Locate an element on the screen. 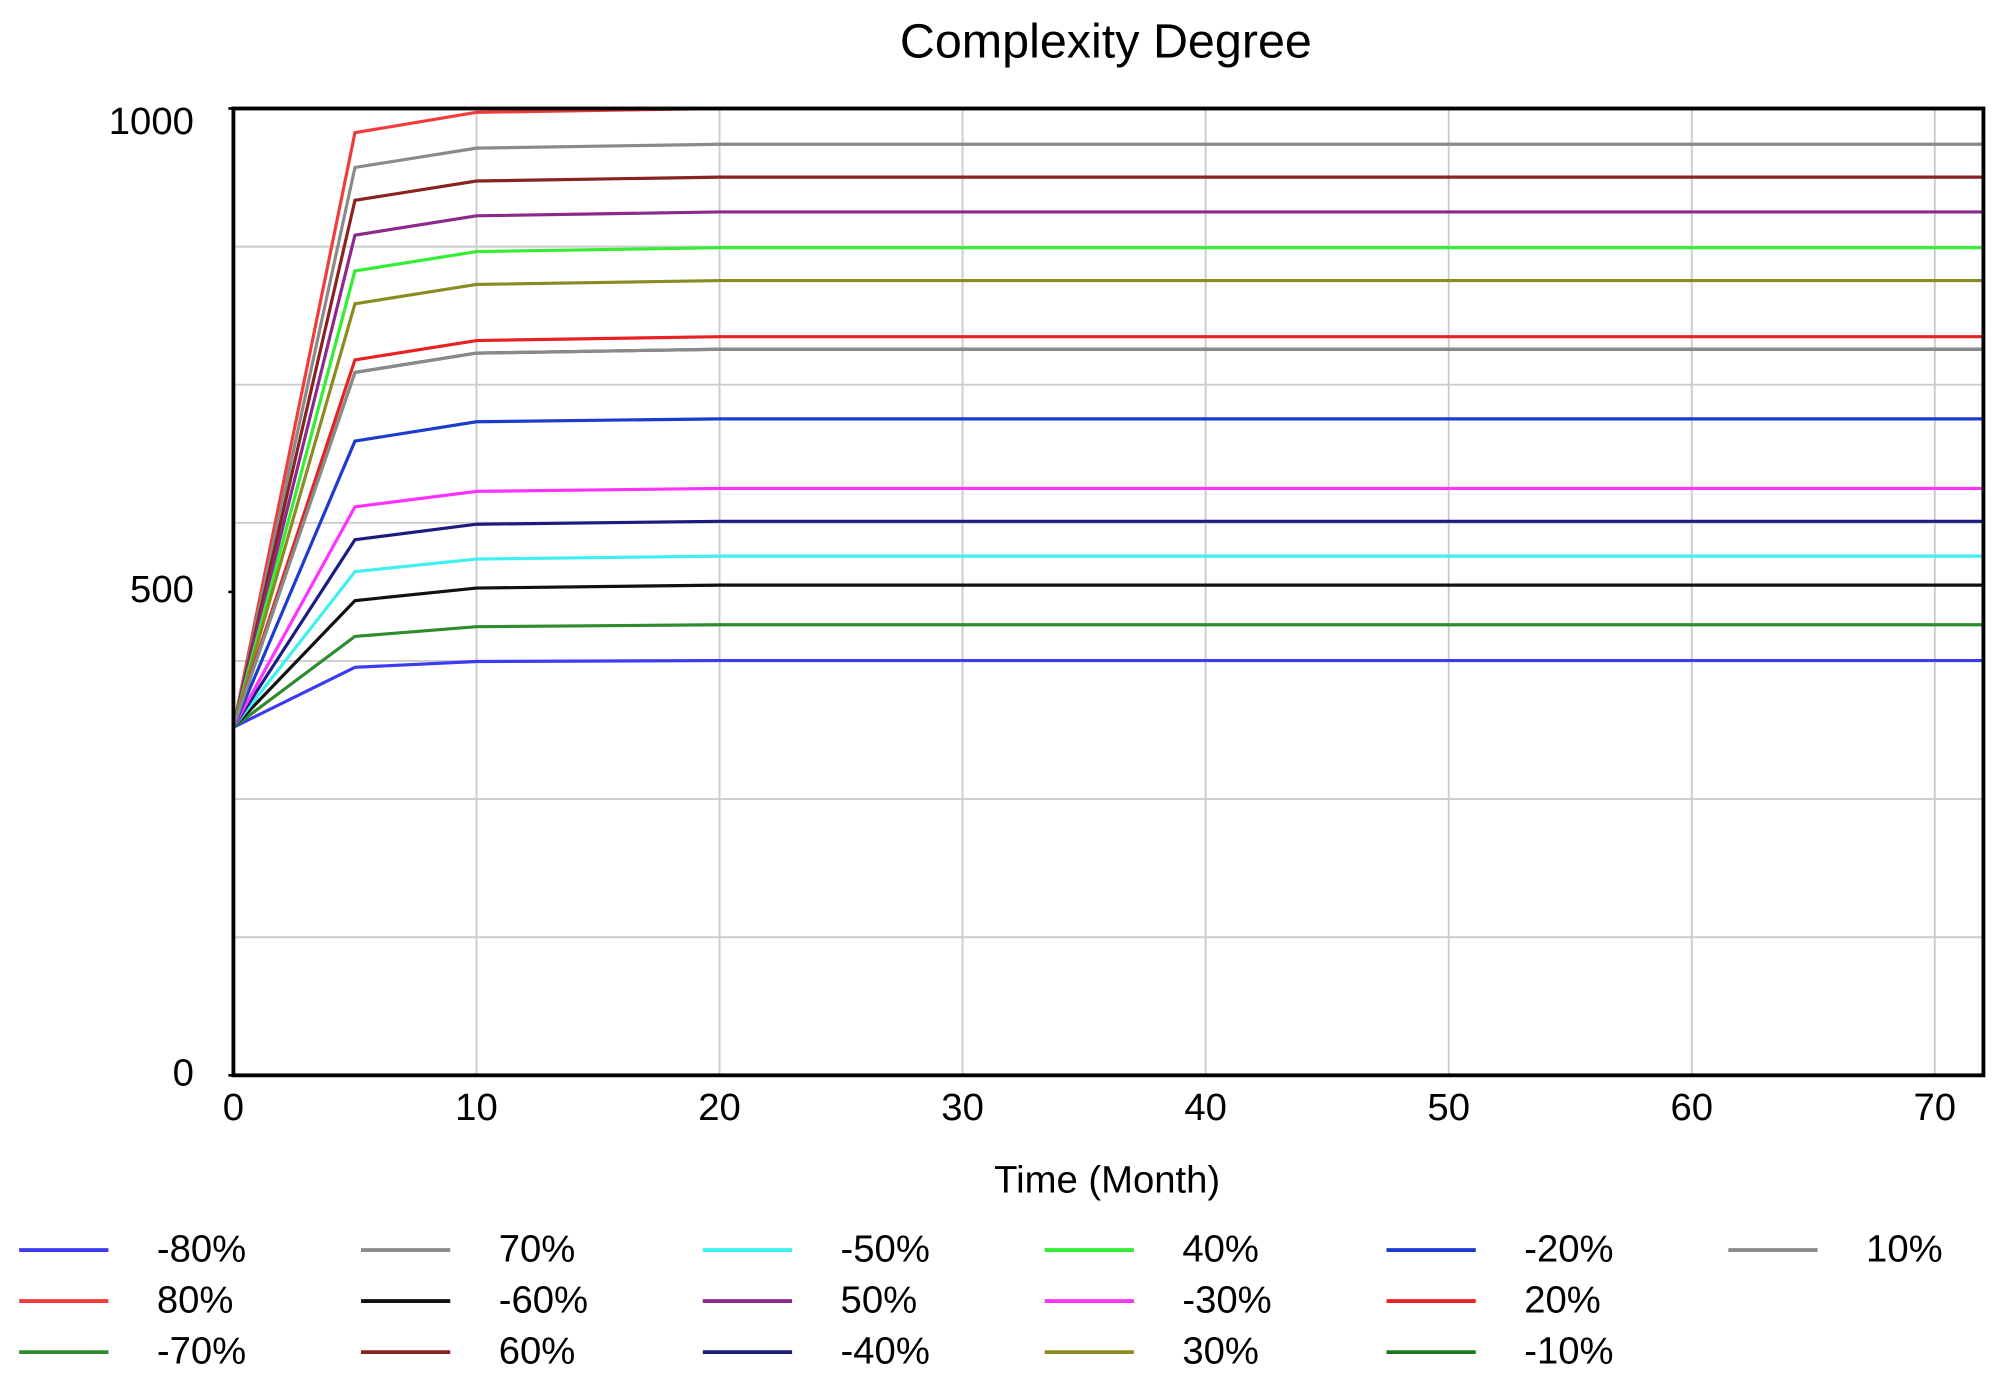 This screenshot has width=2000, height=1393. x-tick-label: 30 is located at coordinates (962, 1107).